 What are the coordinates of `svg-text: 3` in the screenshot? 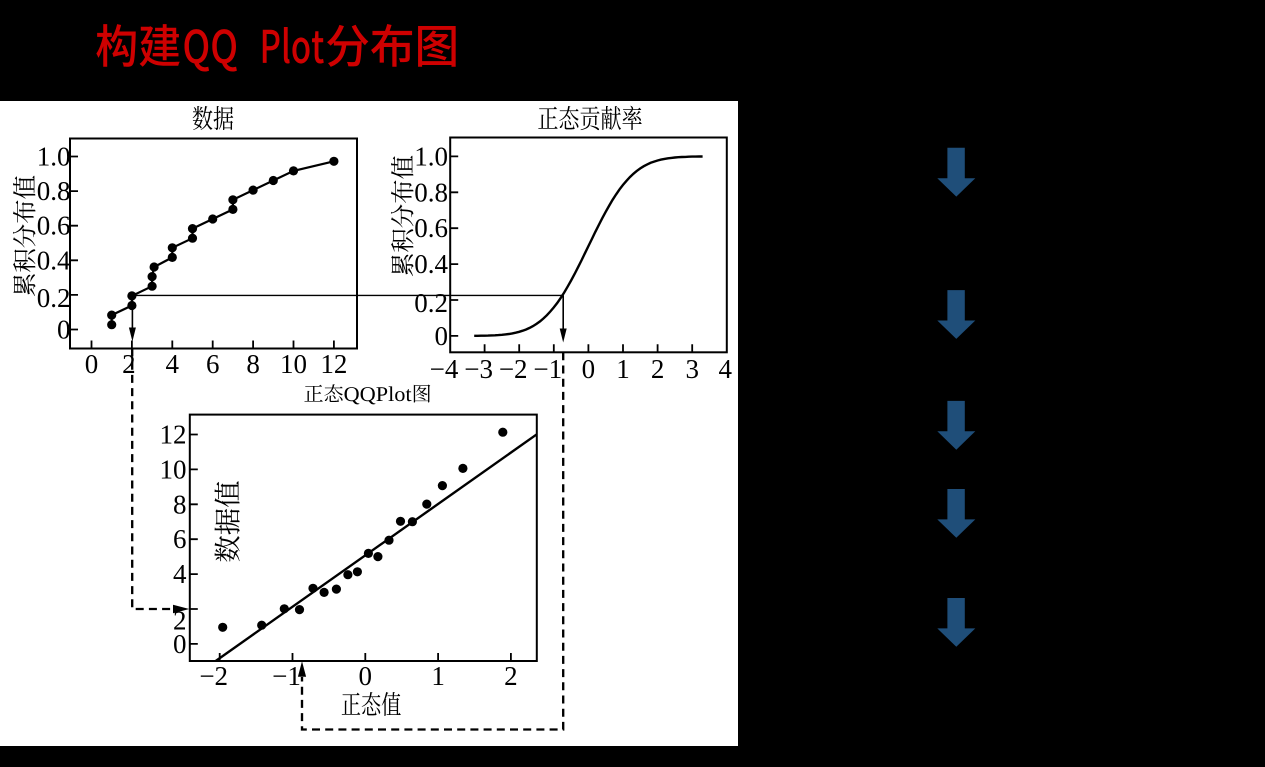 It's located at (692, 369).